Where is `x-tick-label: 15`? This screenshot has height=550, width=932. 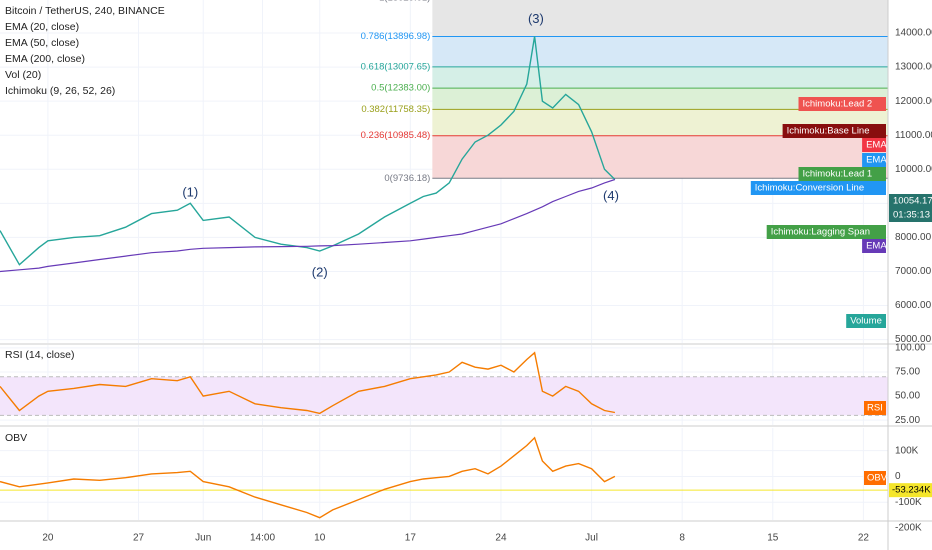 x-tick-label: 15 is located at coordinates (773, 538).